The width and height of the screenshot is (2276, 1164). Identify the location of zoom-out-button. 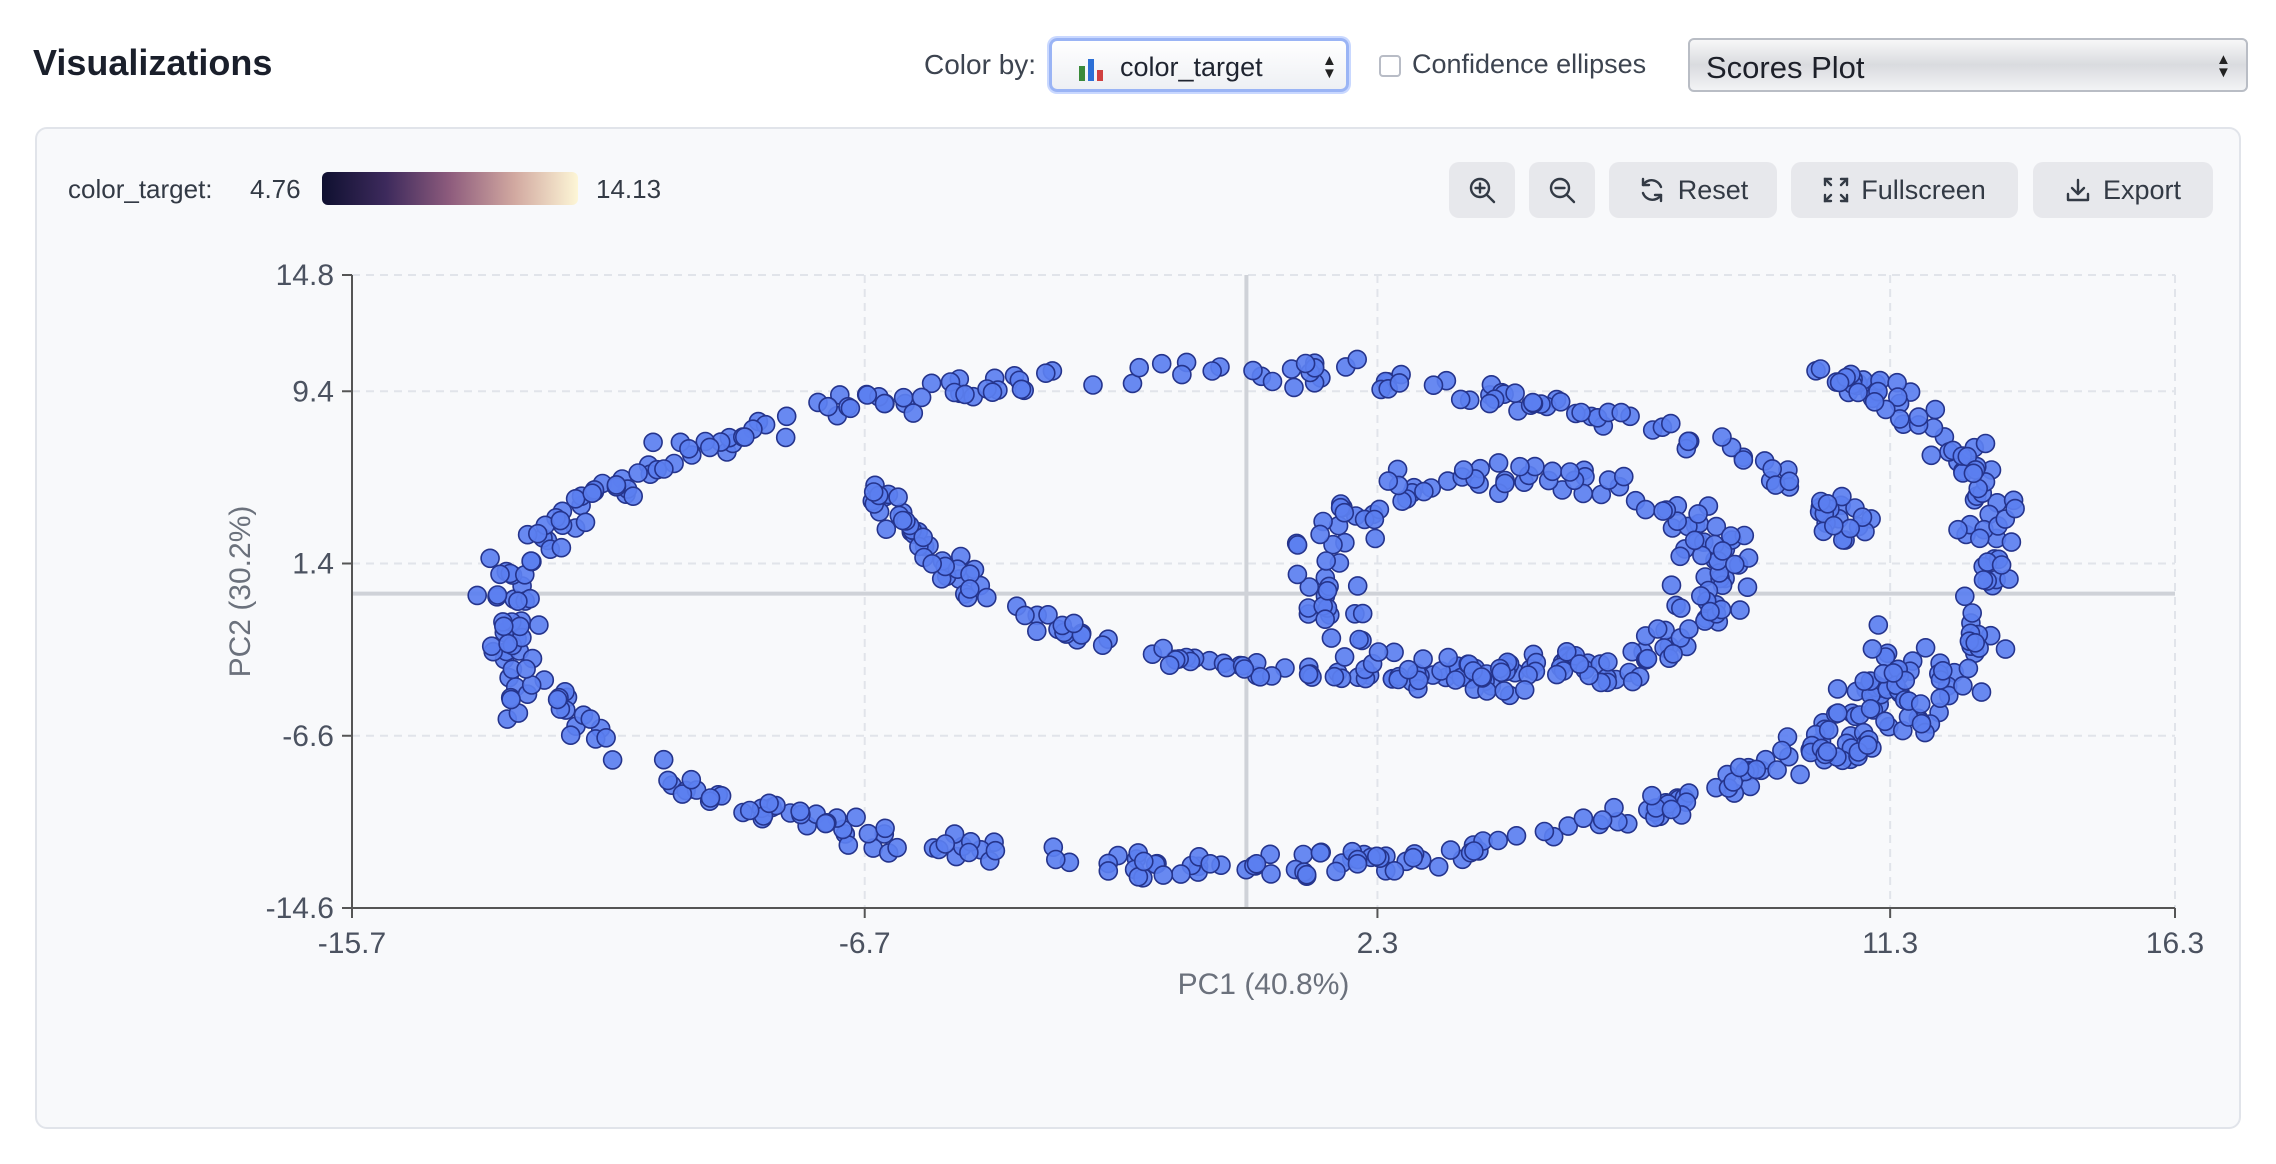
(1562, 190).